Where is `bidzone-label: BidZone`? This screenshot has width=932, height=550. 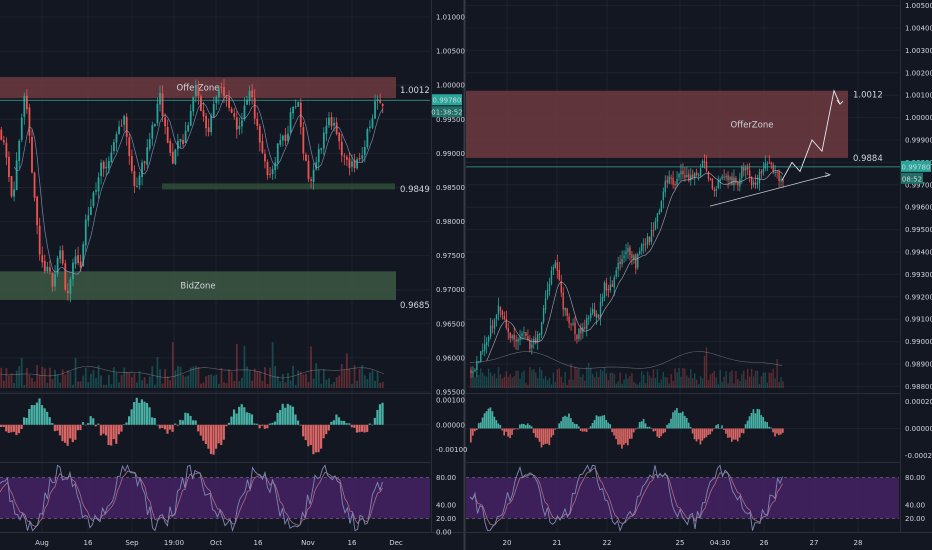 bidzone-label: BidZone is located at coordinates (197, 287).